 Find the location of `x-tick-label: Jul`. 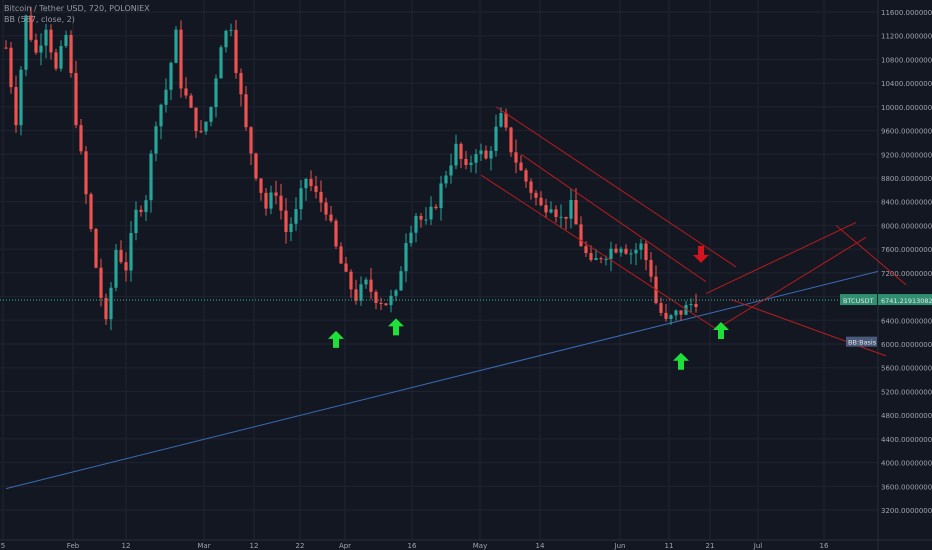

x-tick-label: Jul is located at coordinates (758, 546).